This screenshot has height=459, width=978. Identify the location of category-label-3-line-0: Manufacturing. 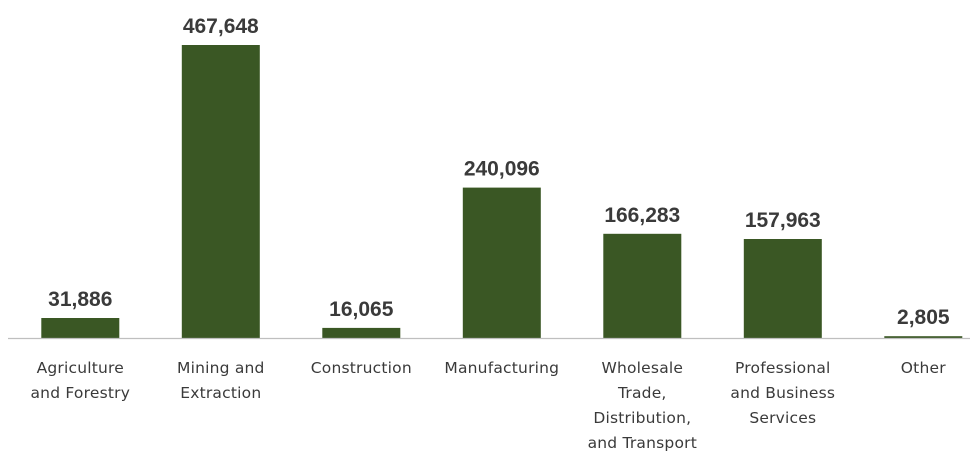
(501, 368).